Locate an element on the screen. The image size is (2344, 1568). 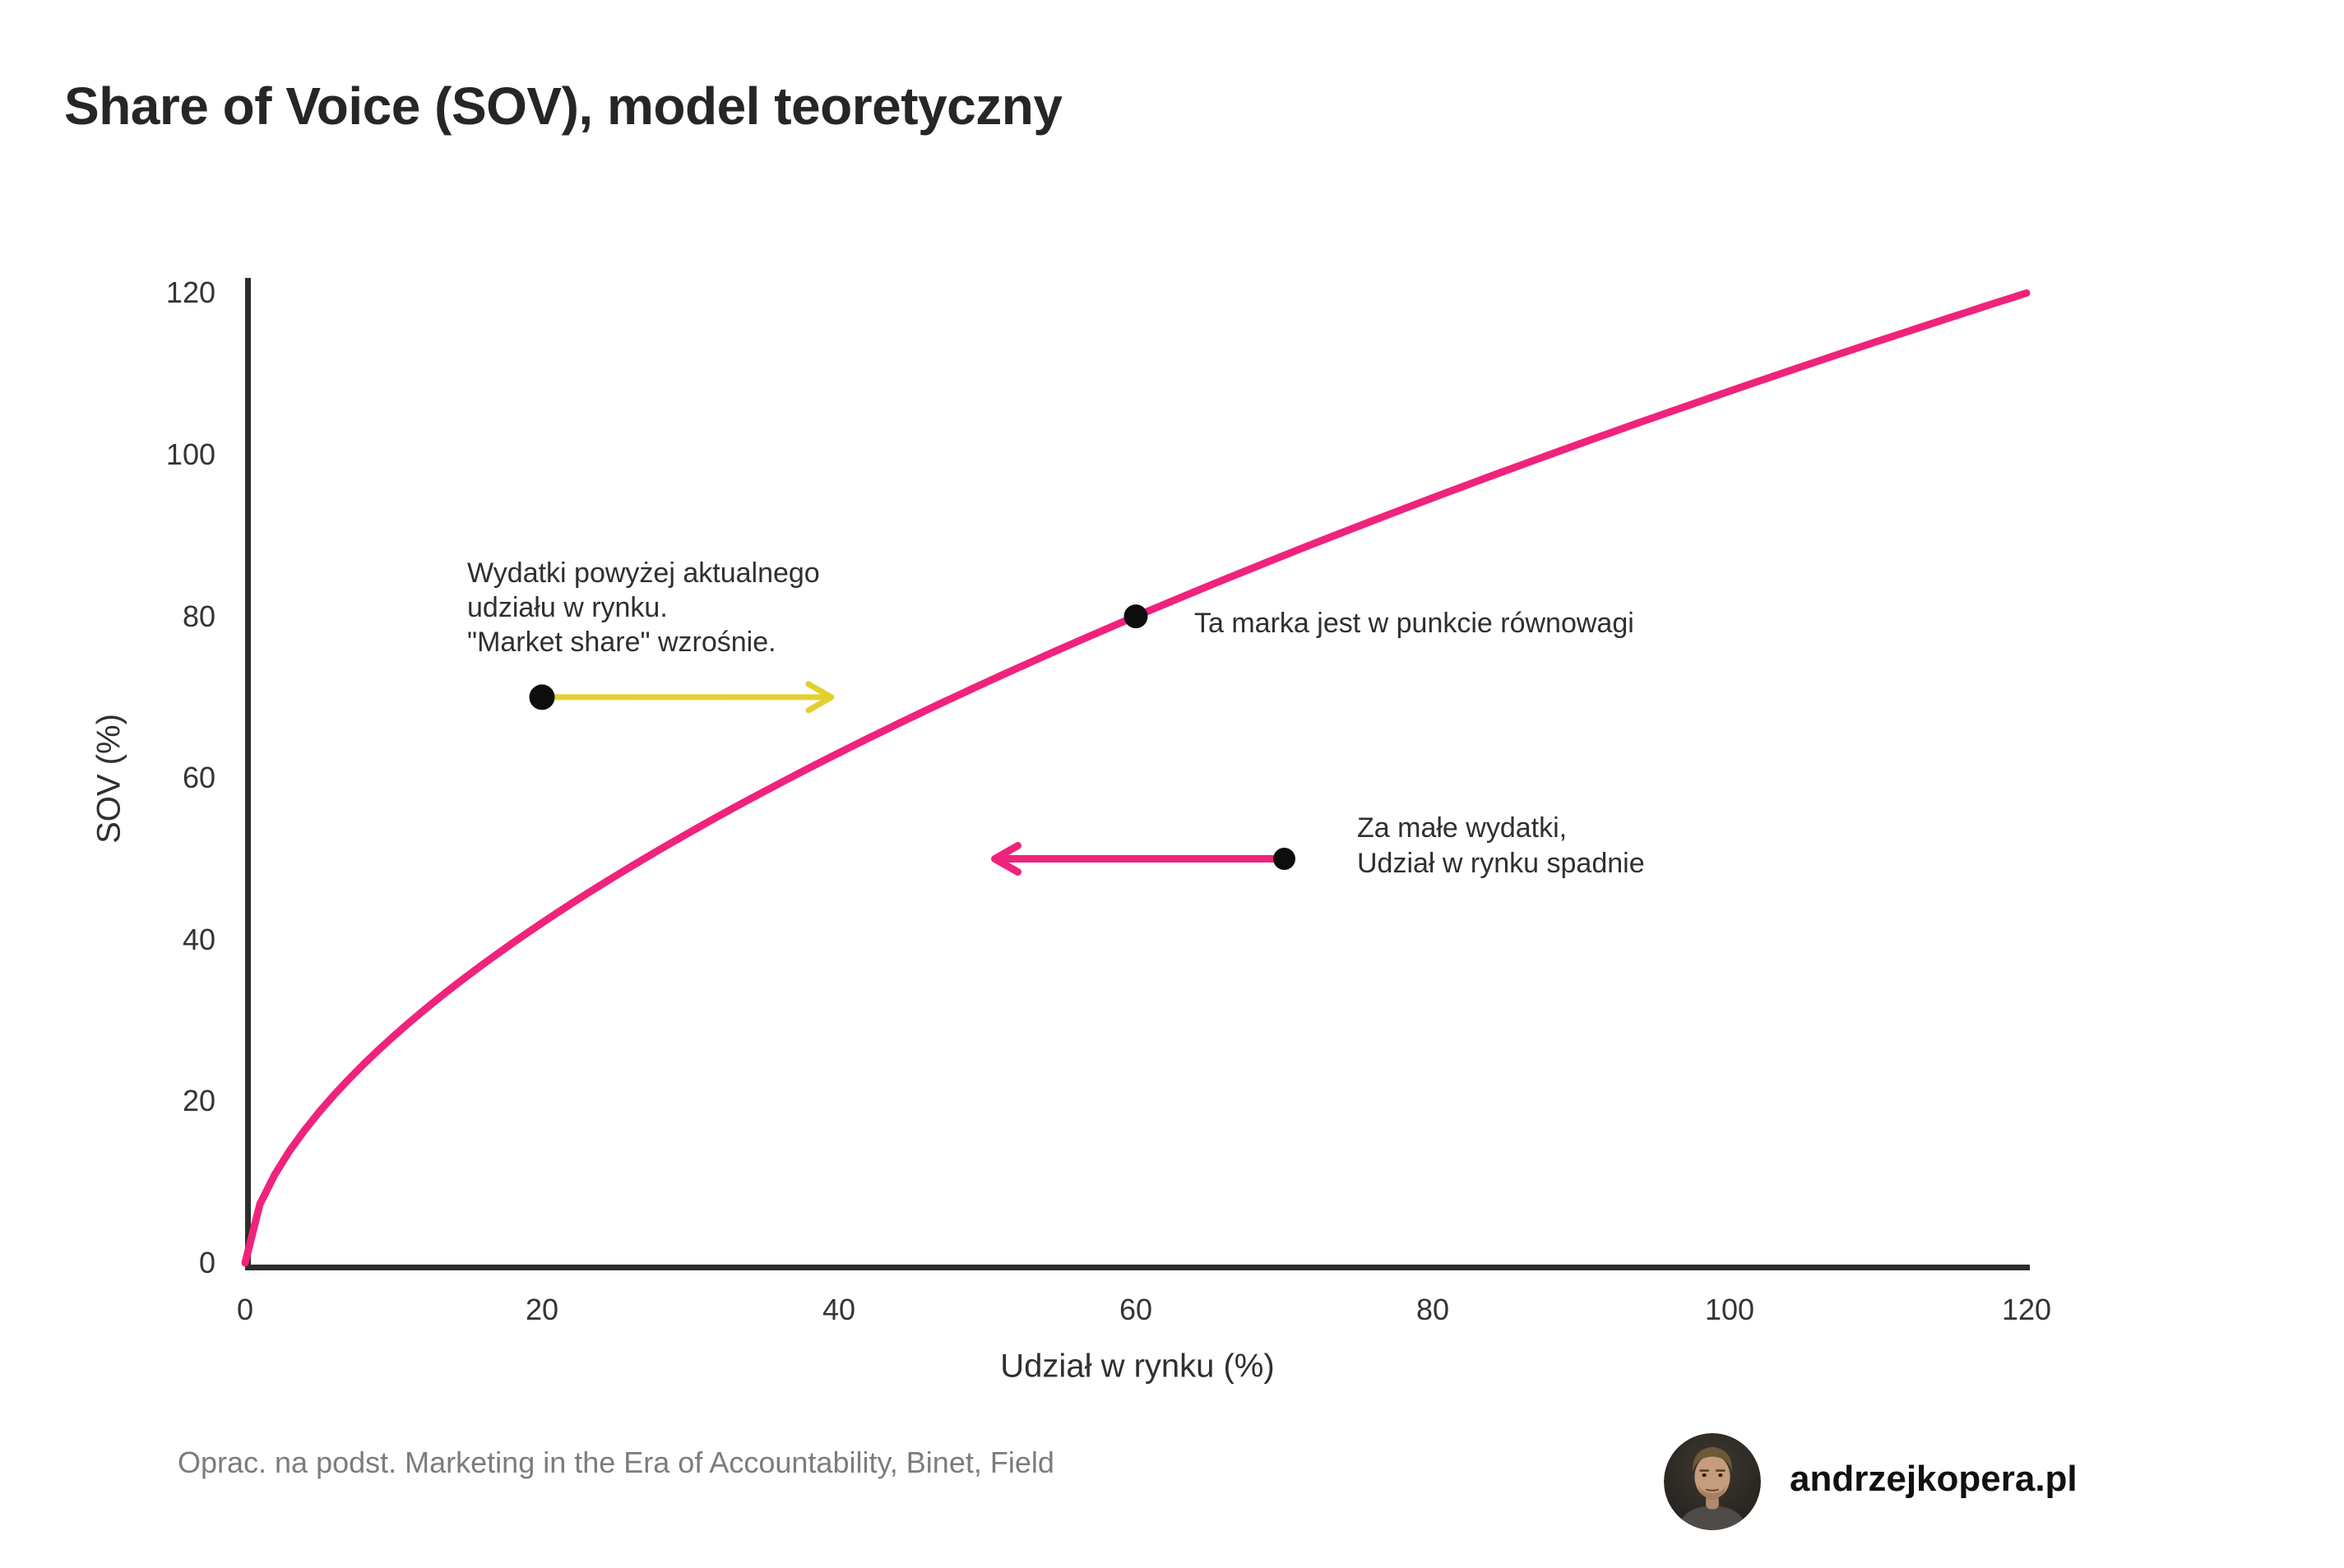
avatar-mouth is located at coordinates (1712, 1490).